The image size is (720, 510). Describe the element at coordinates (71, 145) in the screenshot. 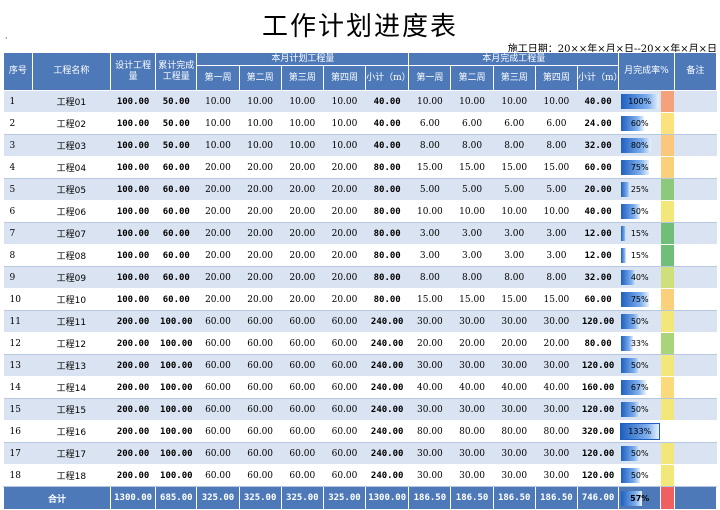

I see `row-name: 工程03` at that location.